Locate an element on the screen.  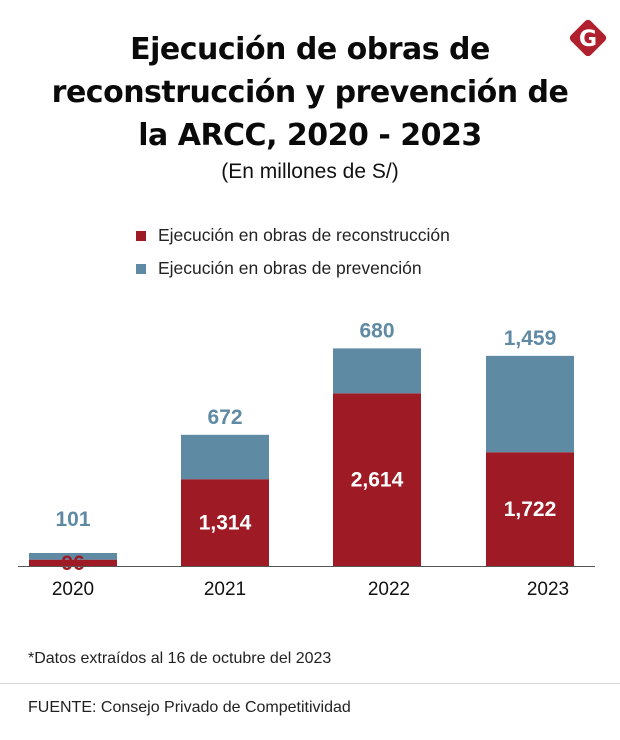
legend-item-reconstruction: Ejecución en obras de reconstrucción is located at coordinates (293, 235).